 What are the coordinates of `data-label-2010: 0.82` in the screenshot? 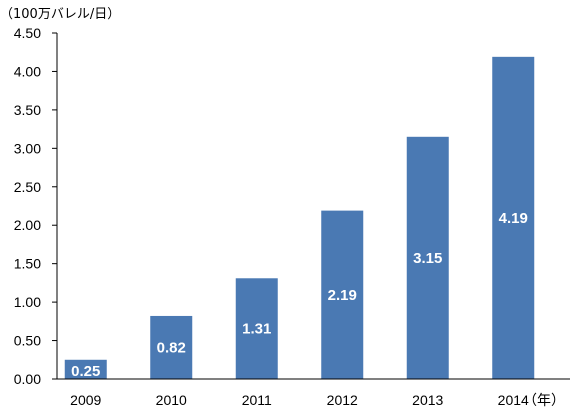 It's located at (171, 347).